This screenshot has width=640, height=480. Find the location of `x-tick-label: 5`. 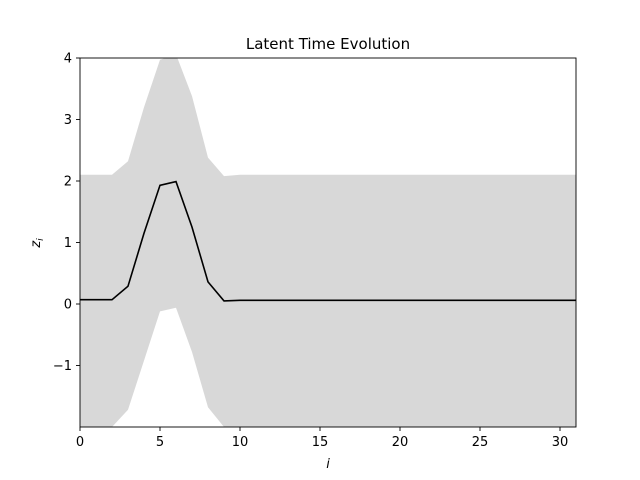

x-tick-label: 5 is located at coordinates (160, 442).